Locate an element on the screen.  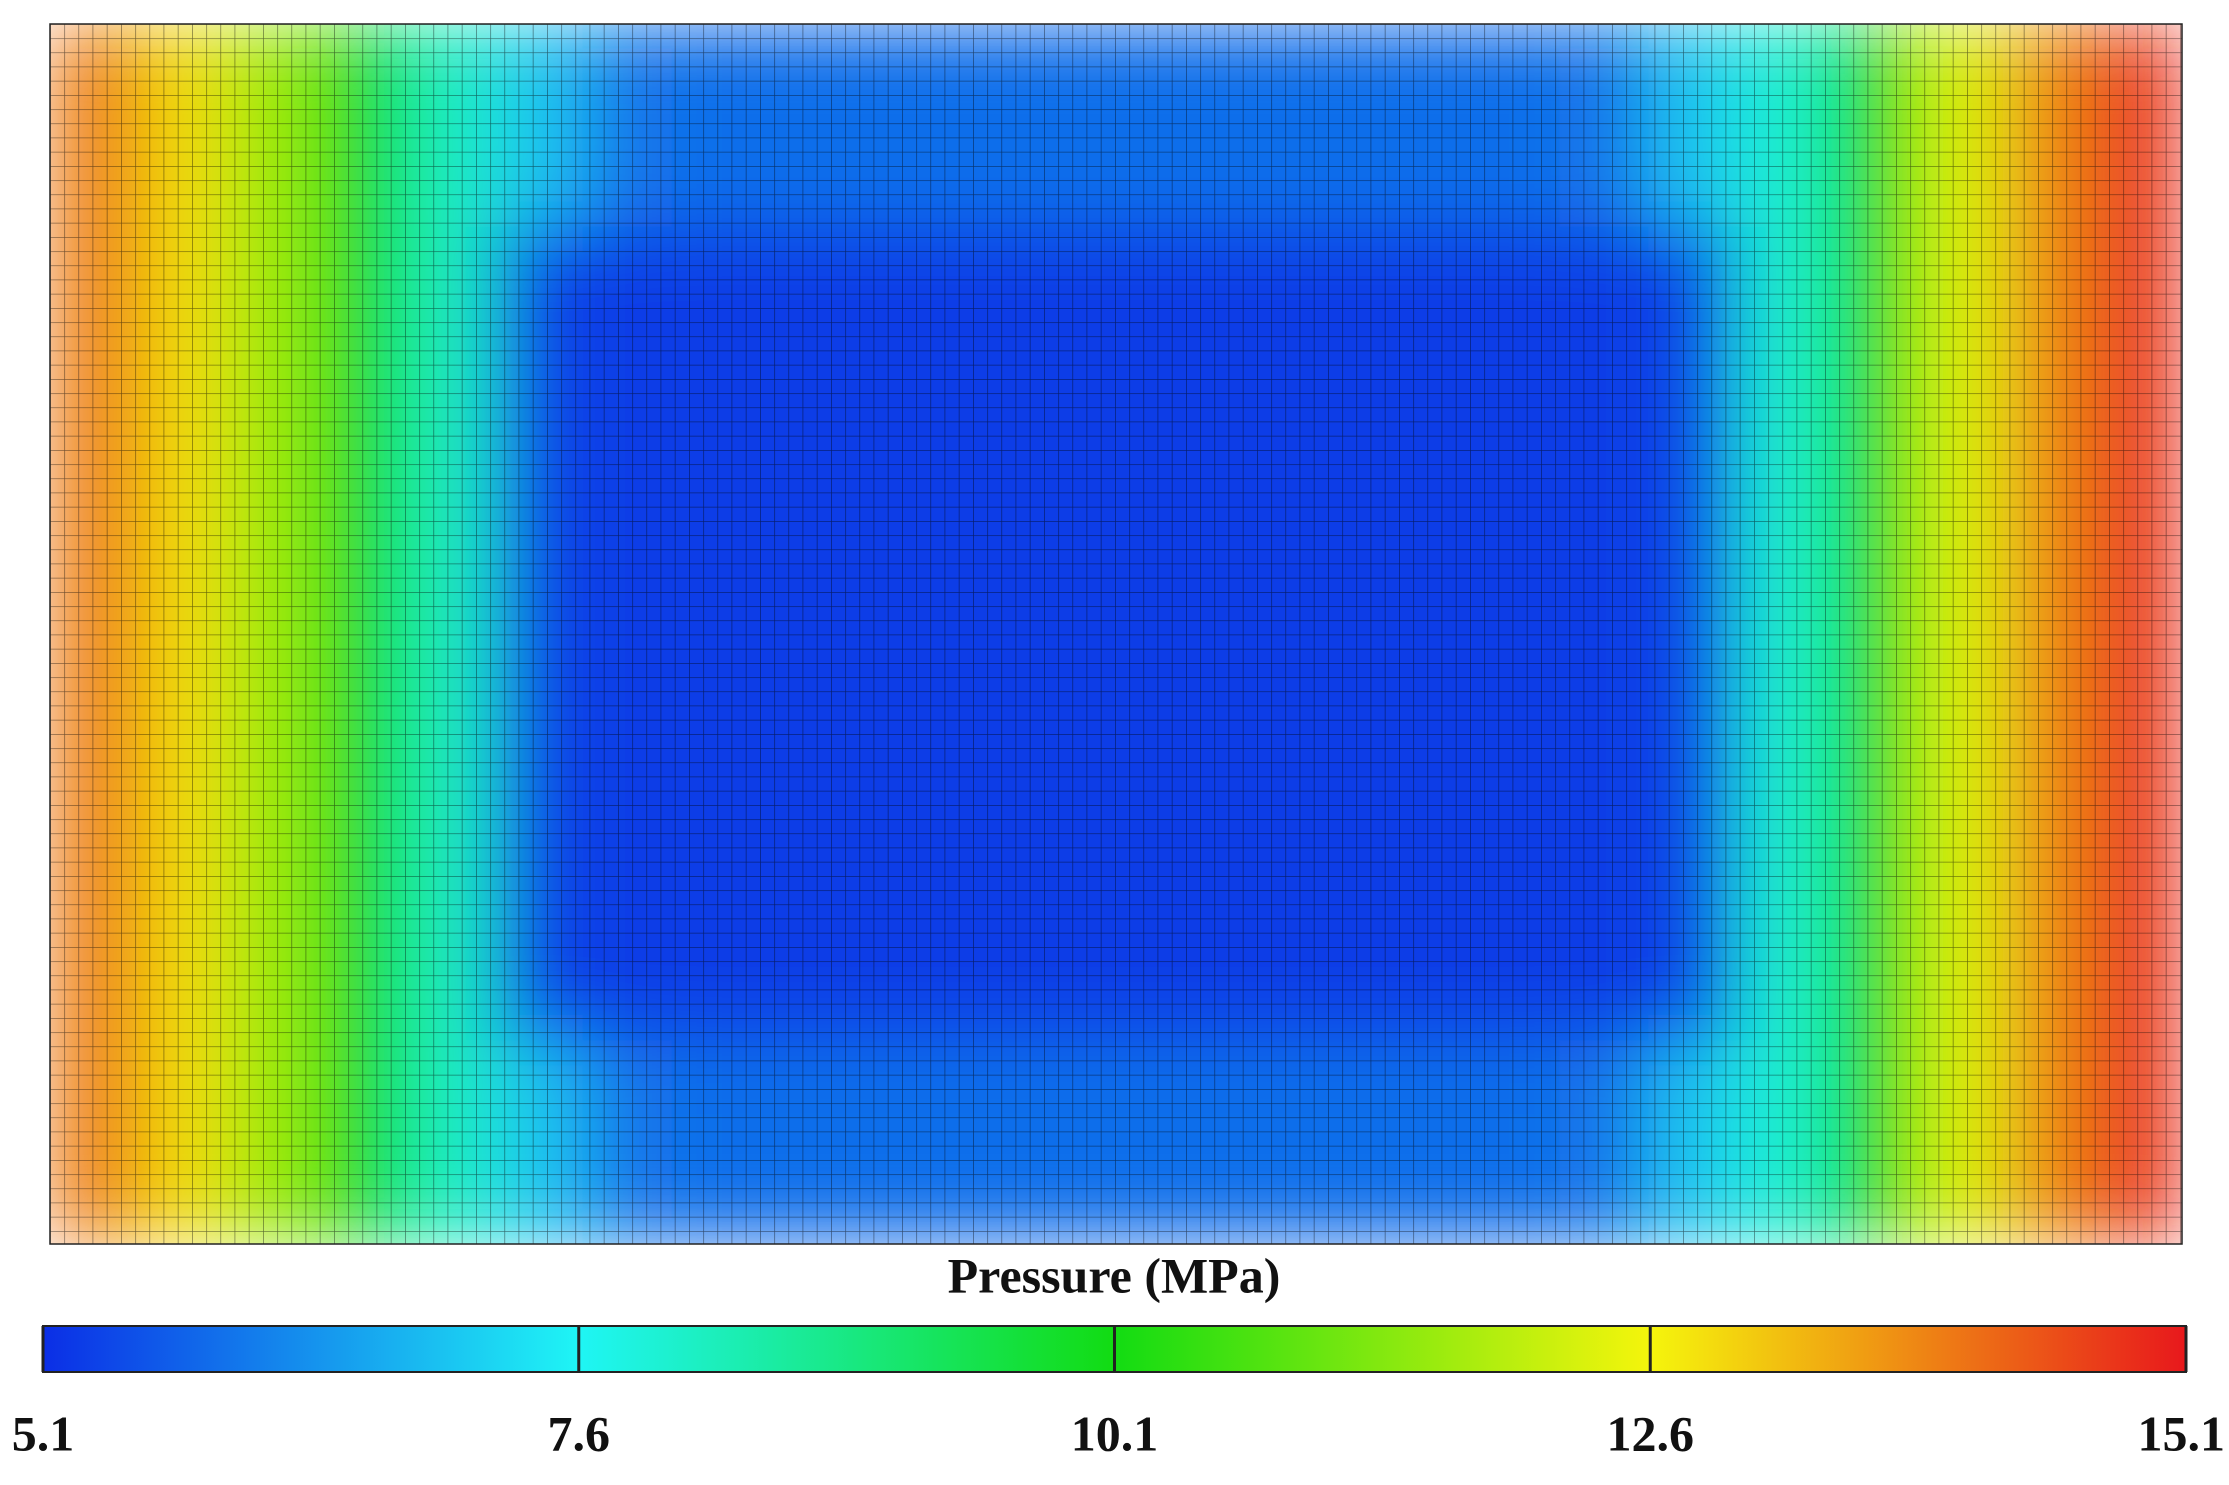
colorbar-tick-label: 7.6 is located at coordinates (579, 1433).